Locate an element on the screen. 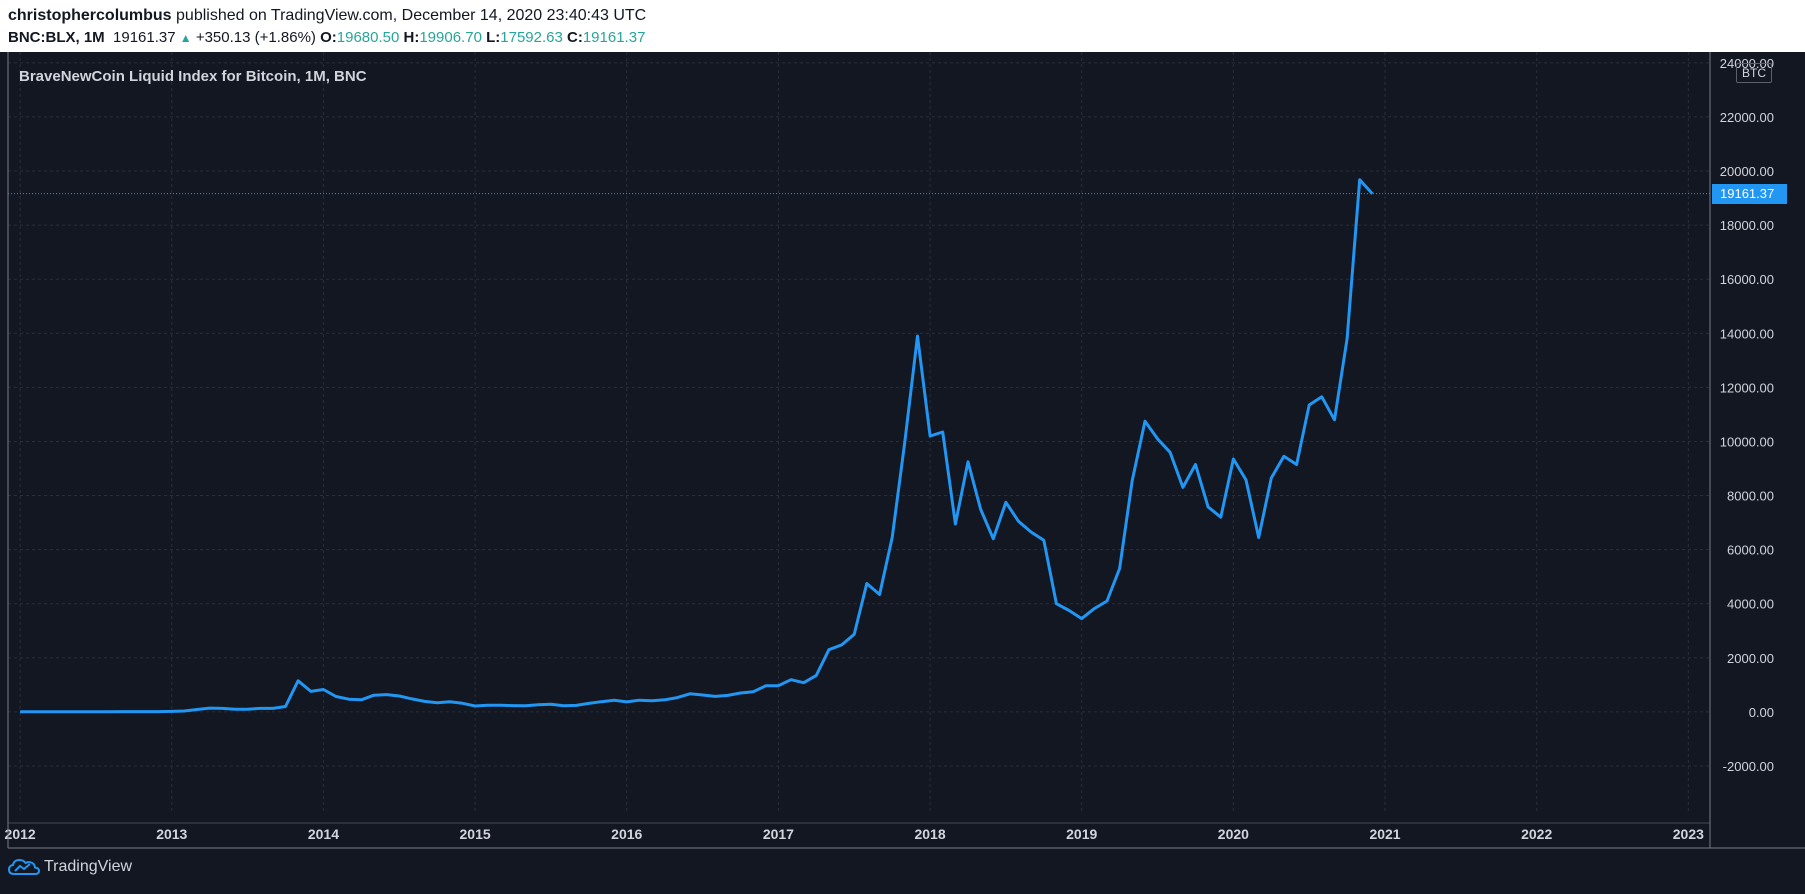  y-tick-label: -2000.00 is located at coordinates (1748, 766).